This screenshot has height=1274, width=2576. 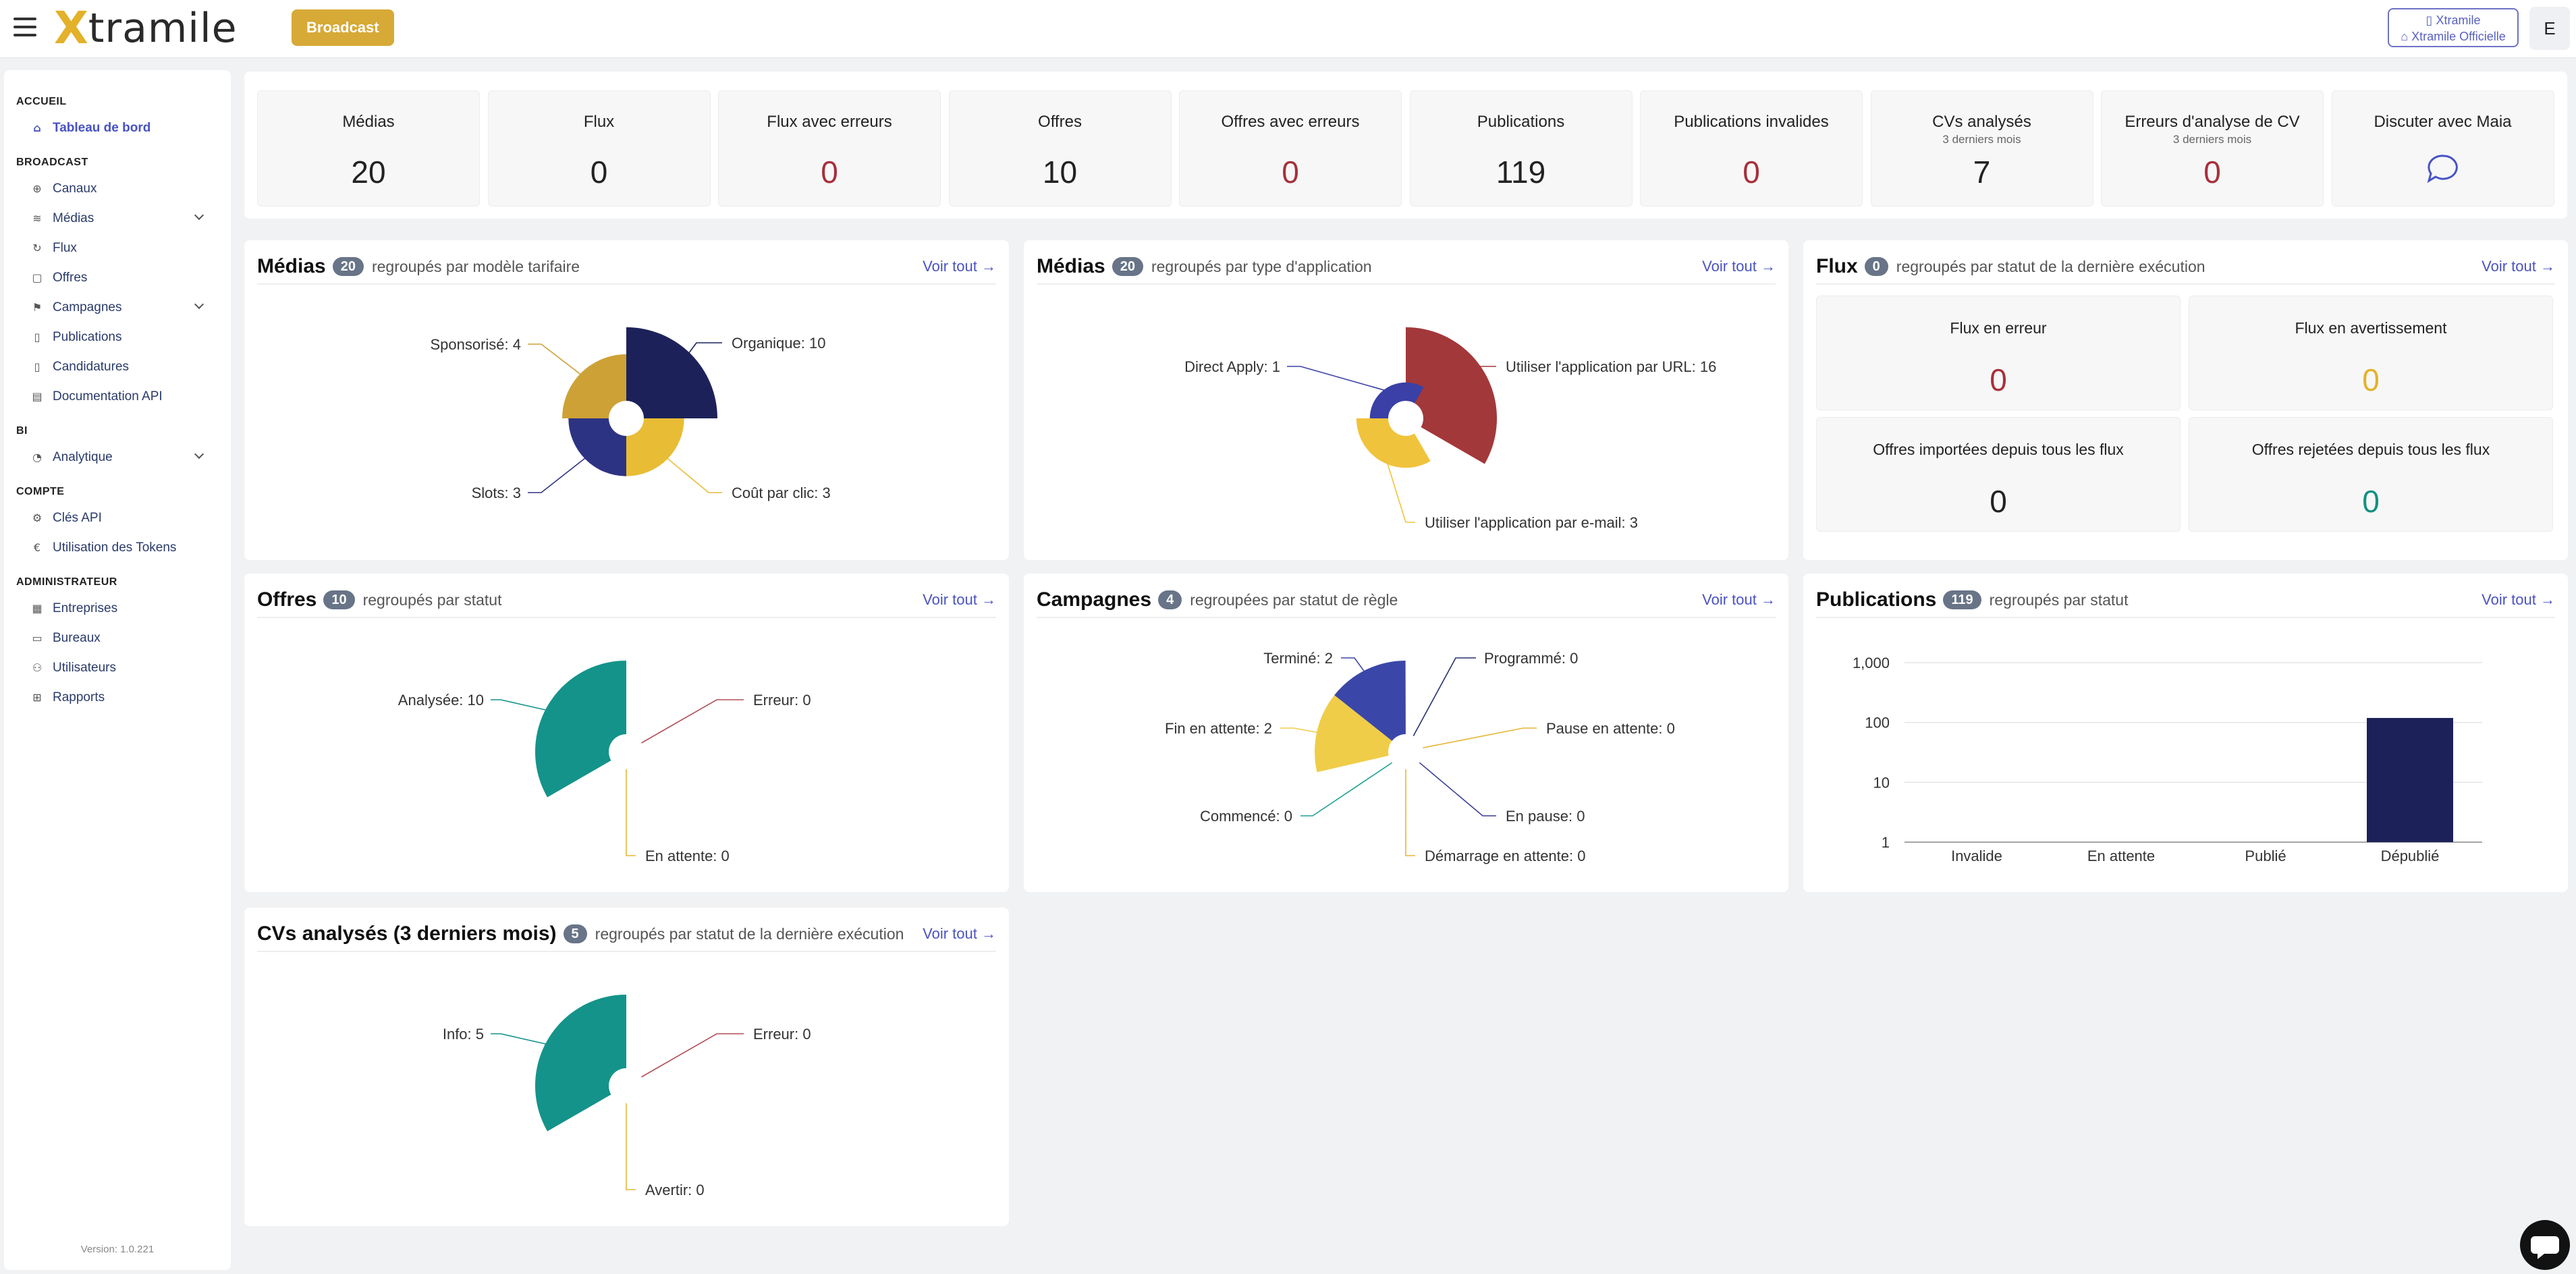 What do you see at coordinates (1998, 353) in the screenshot?
I see `flux-tile: Flux en erreur 0` at bounding box center [1998, 353].